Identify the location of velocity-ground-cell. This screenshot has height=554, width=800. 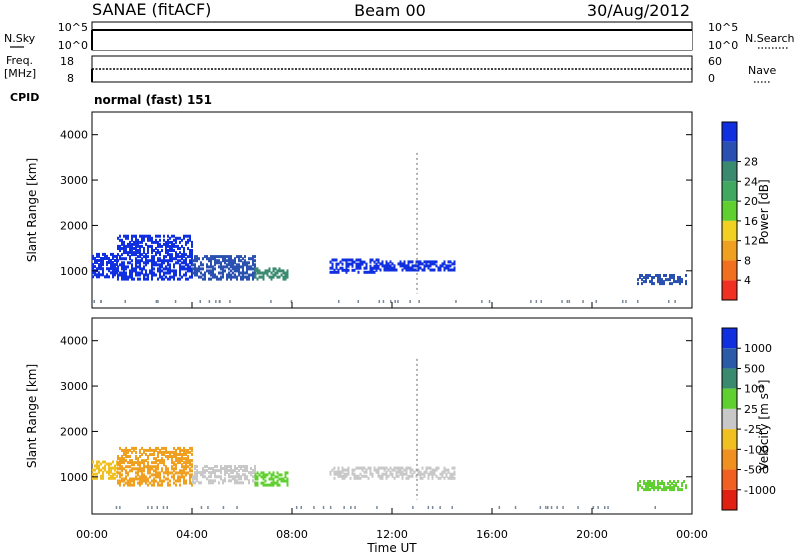
(563, 507).